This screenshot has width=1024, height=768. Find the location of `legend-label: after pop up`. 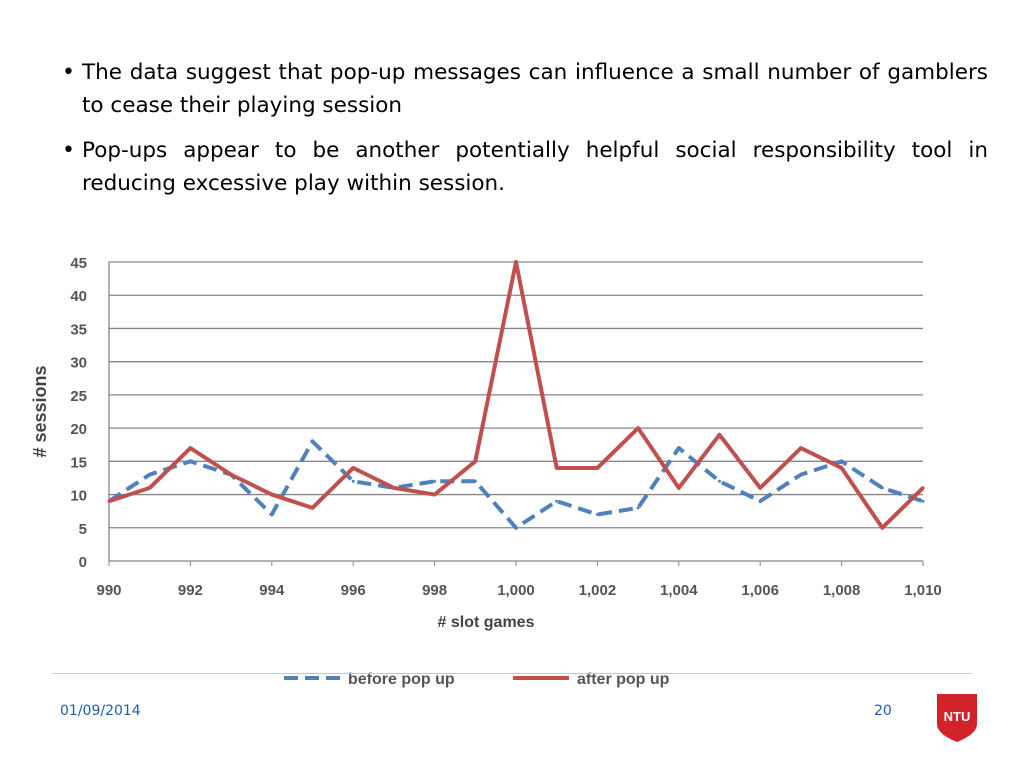

legend-label: after pop up is located at coordinates (623, 679).